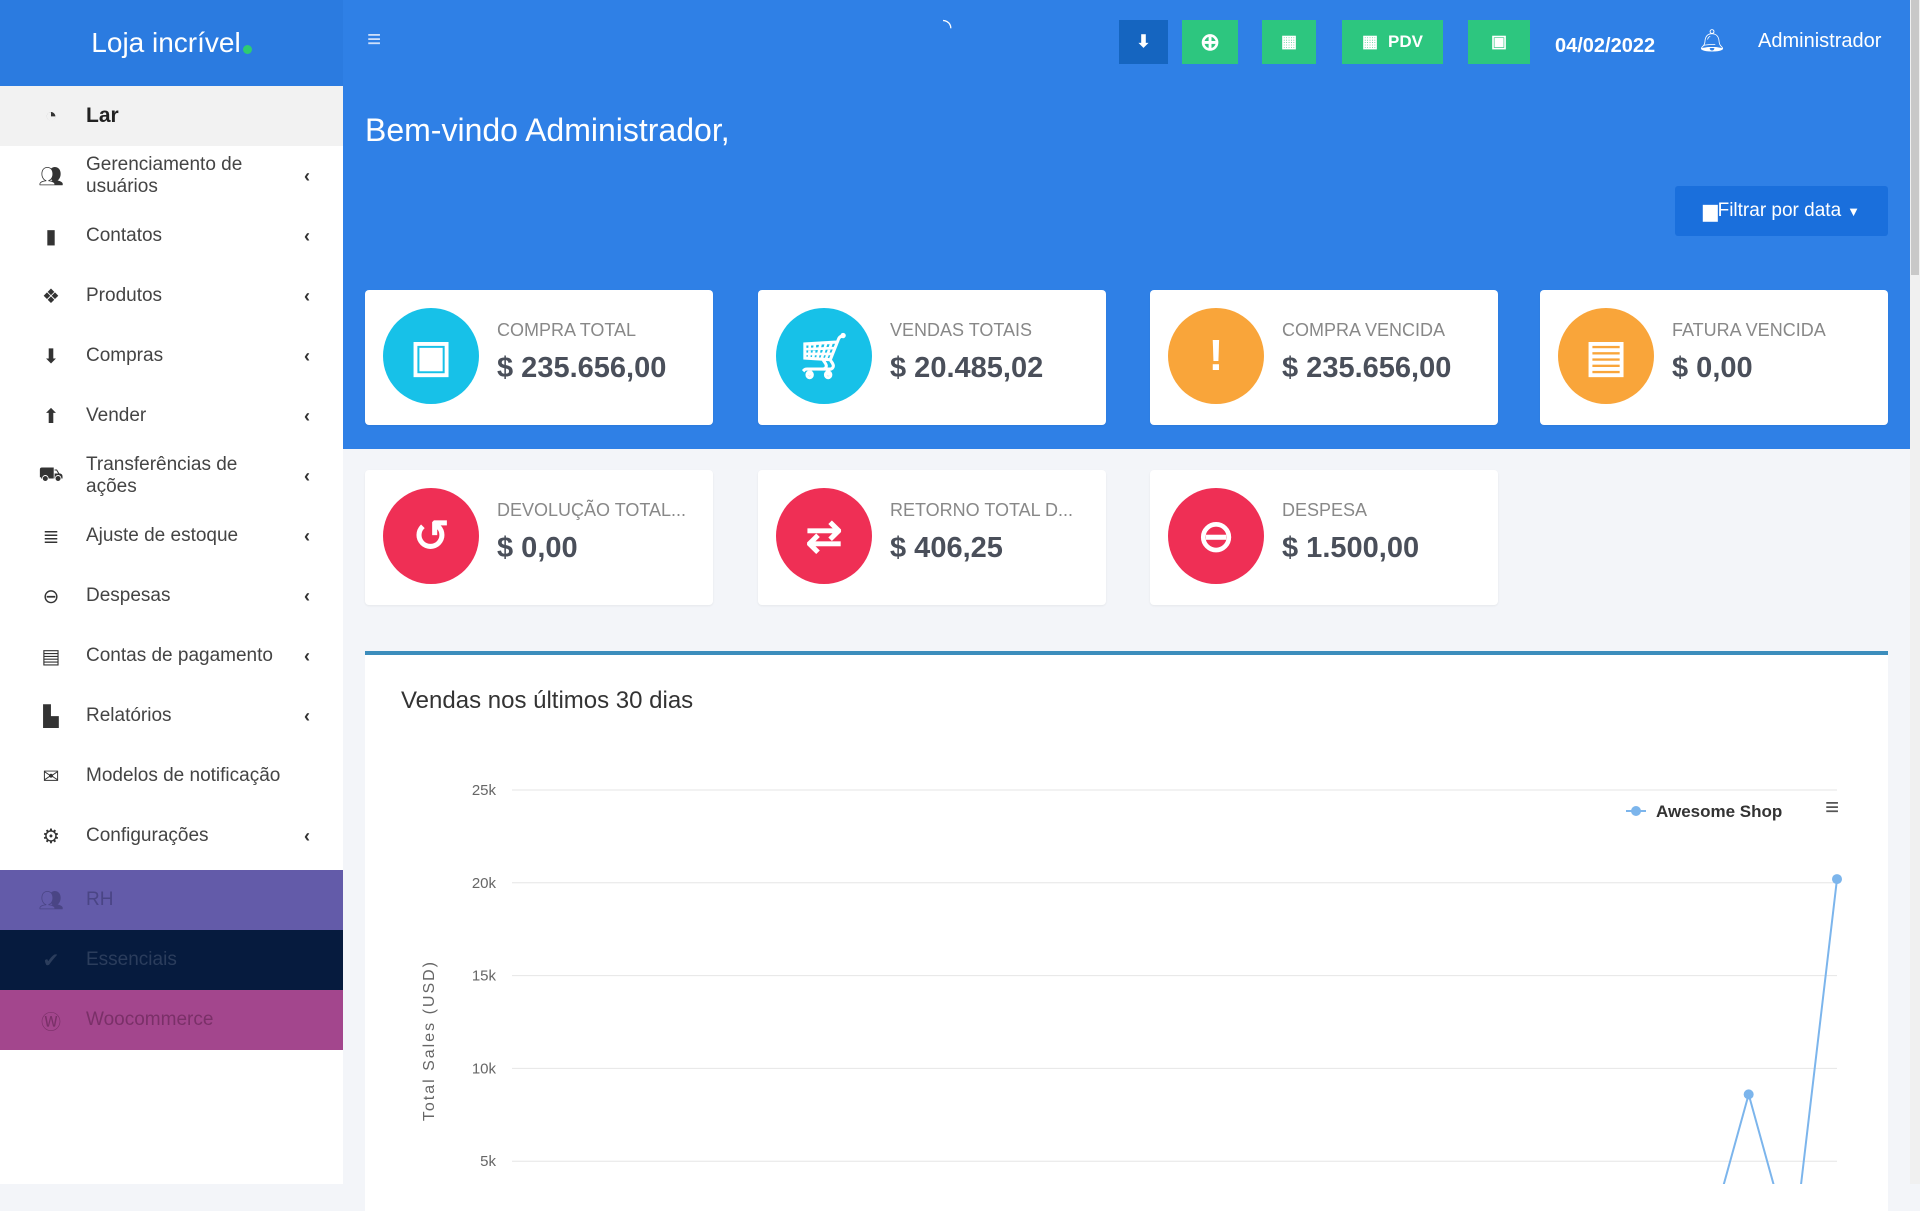  I want to click on stat-card: ▤ FATURA VENCIDA $ 0,00, so click(1714, 357).